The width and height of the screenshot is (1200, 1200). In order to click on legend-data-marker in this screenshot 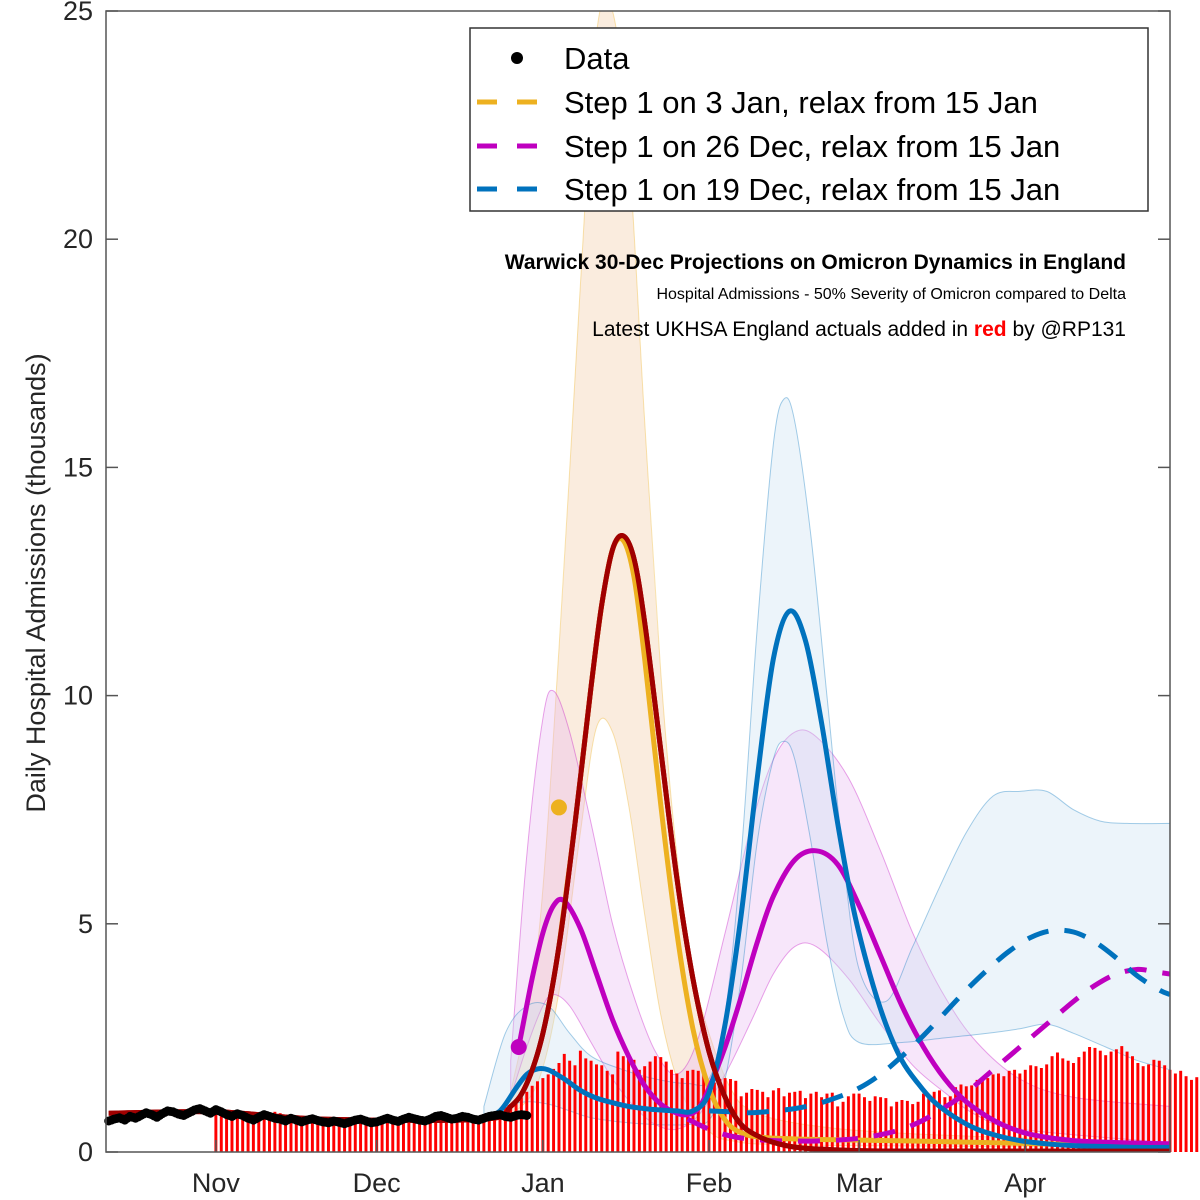, I will do `click(517, 58)`.